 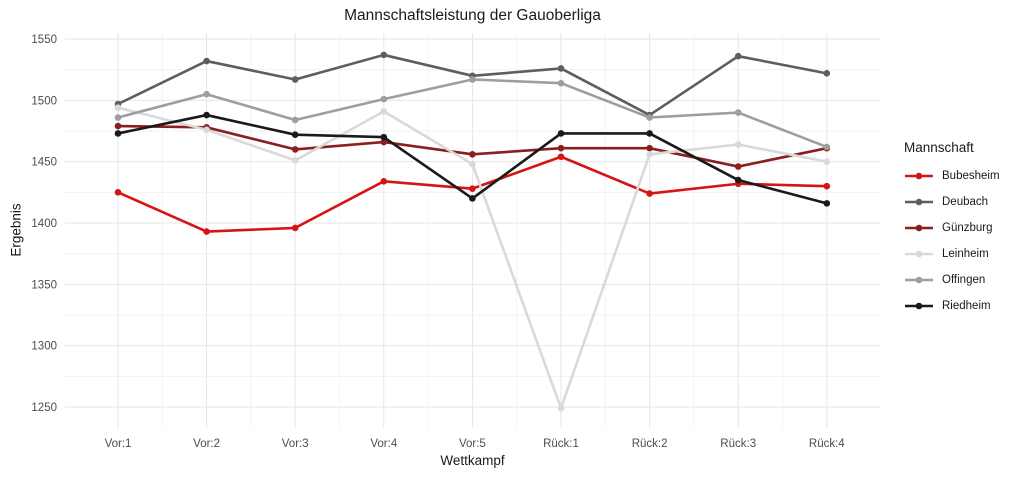 I want to click on x-tick-label: Rück:1, so click(x=561, y=444).